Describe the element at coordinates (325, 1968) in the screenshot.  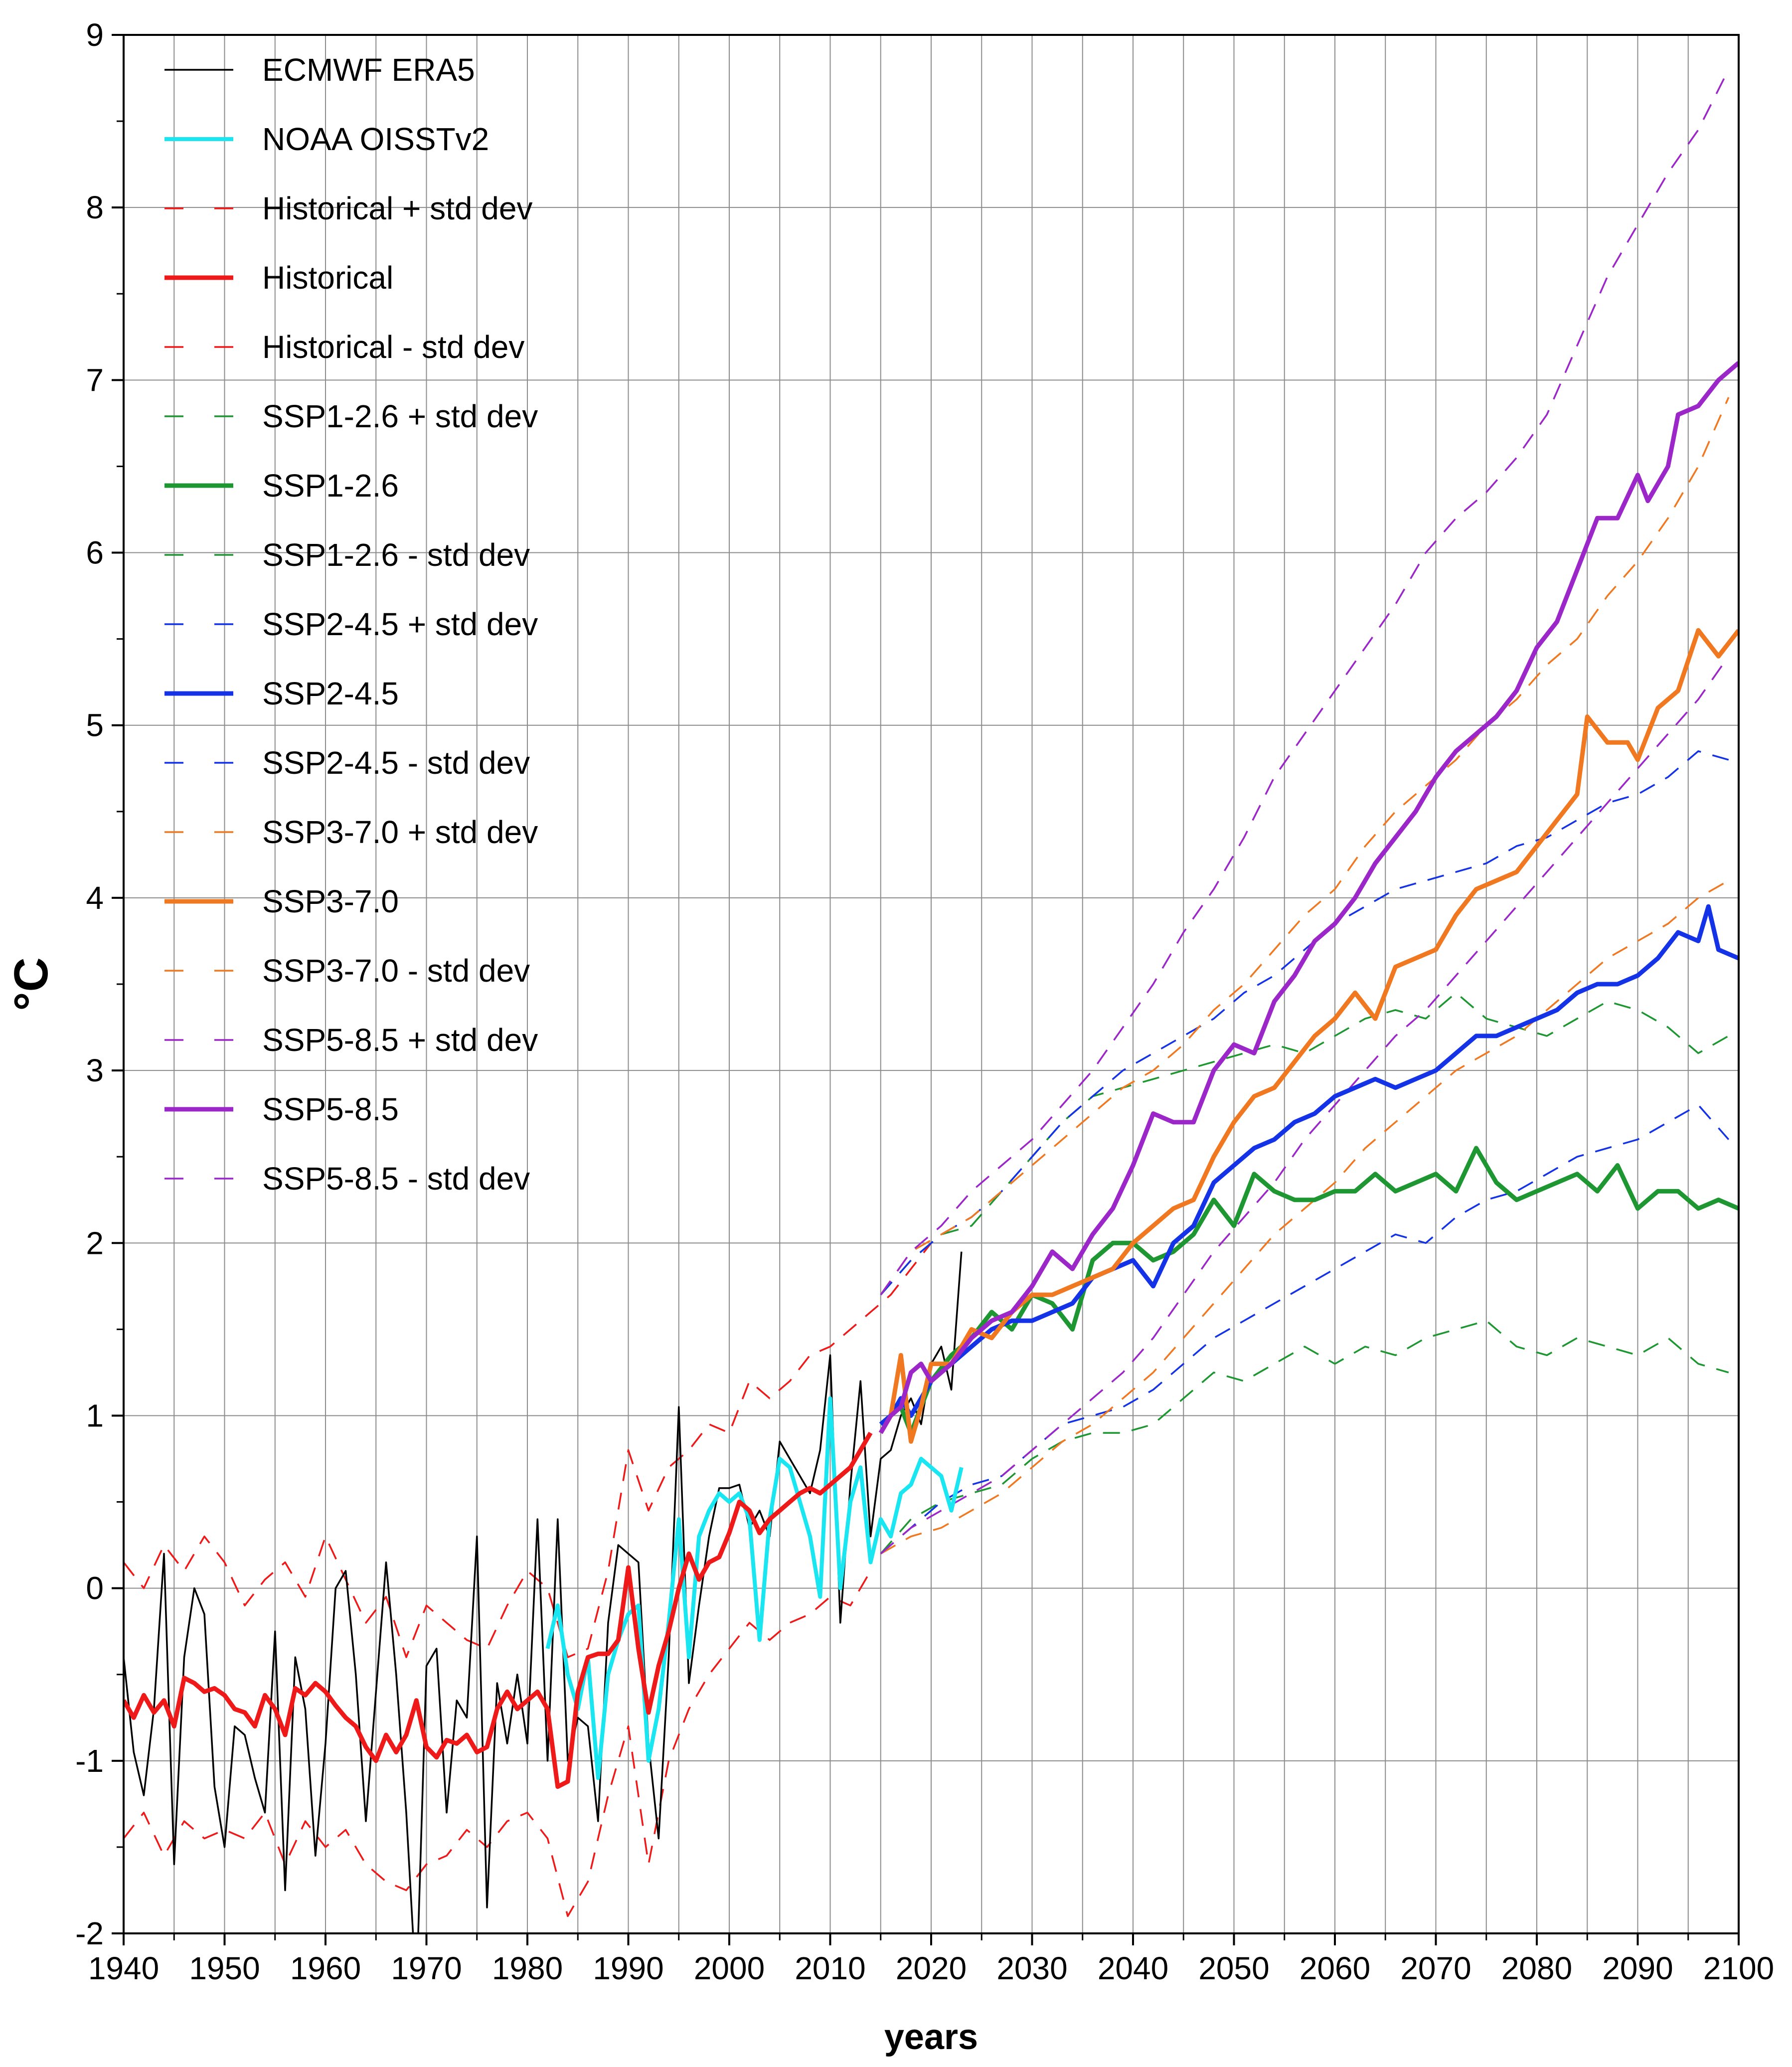
I see `x-tick-label: 1960` at that location.